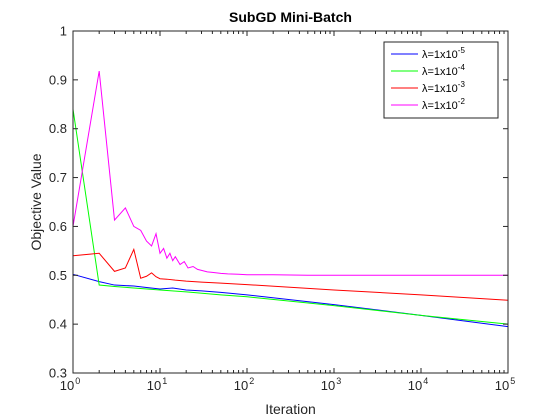 The height and width of the screenshot is (420, 560). I want to click on legend-entry-4: λ=1x10-2, so click(443, 104).